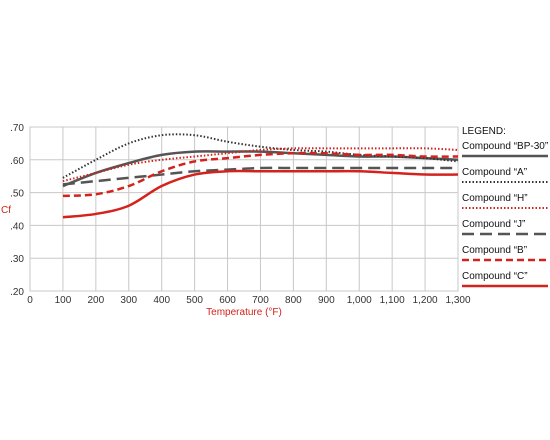 Image resolution: width=550 pixels, height=440 pixels. Describe the element at coordinates (30, 300) in the screenshot. I see `x-tick-label: 0` at that location.